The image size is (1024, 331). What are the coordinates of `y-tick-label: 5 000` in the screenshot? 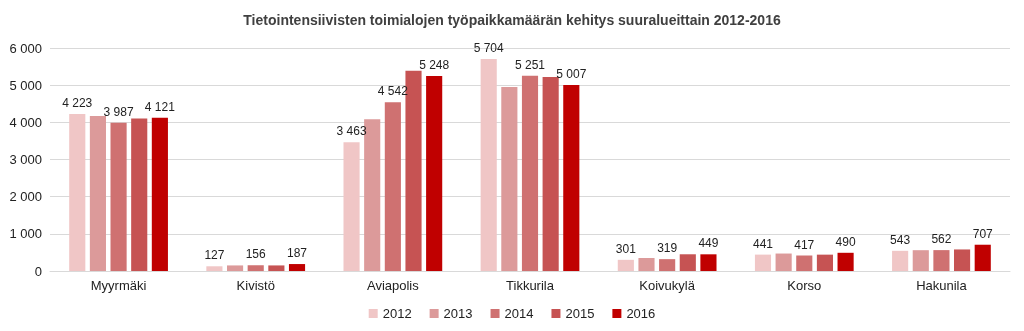 It's located at (25, 85).